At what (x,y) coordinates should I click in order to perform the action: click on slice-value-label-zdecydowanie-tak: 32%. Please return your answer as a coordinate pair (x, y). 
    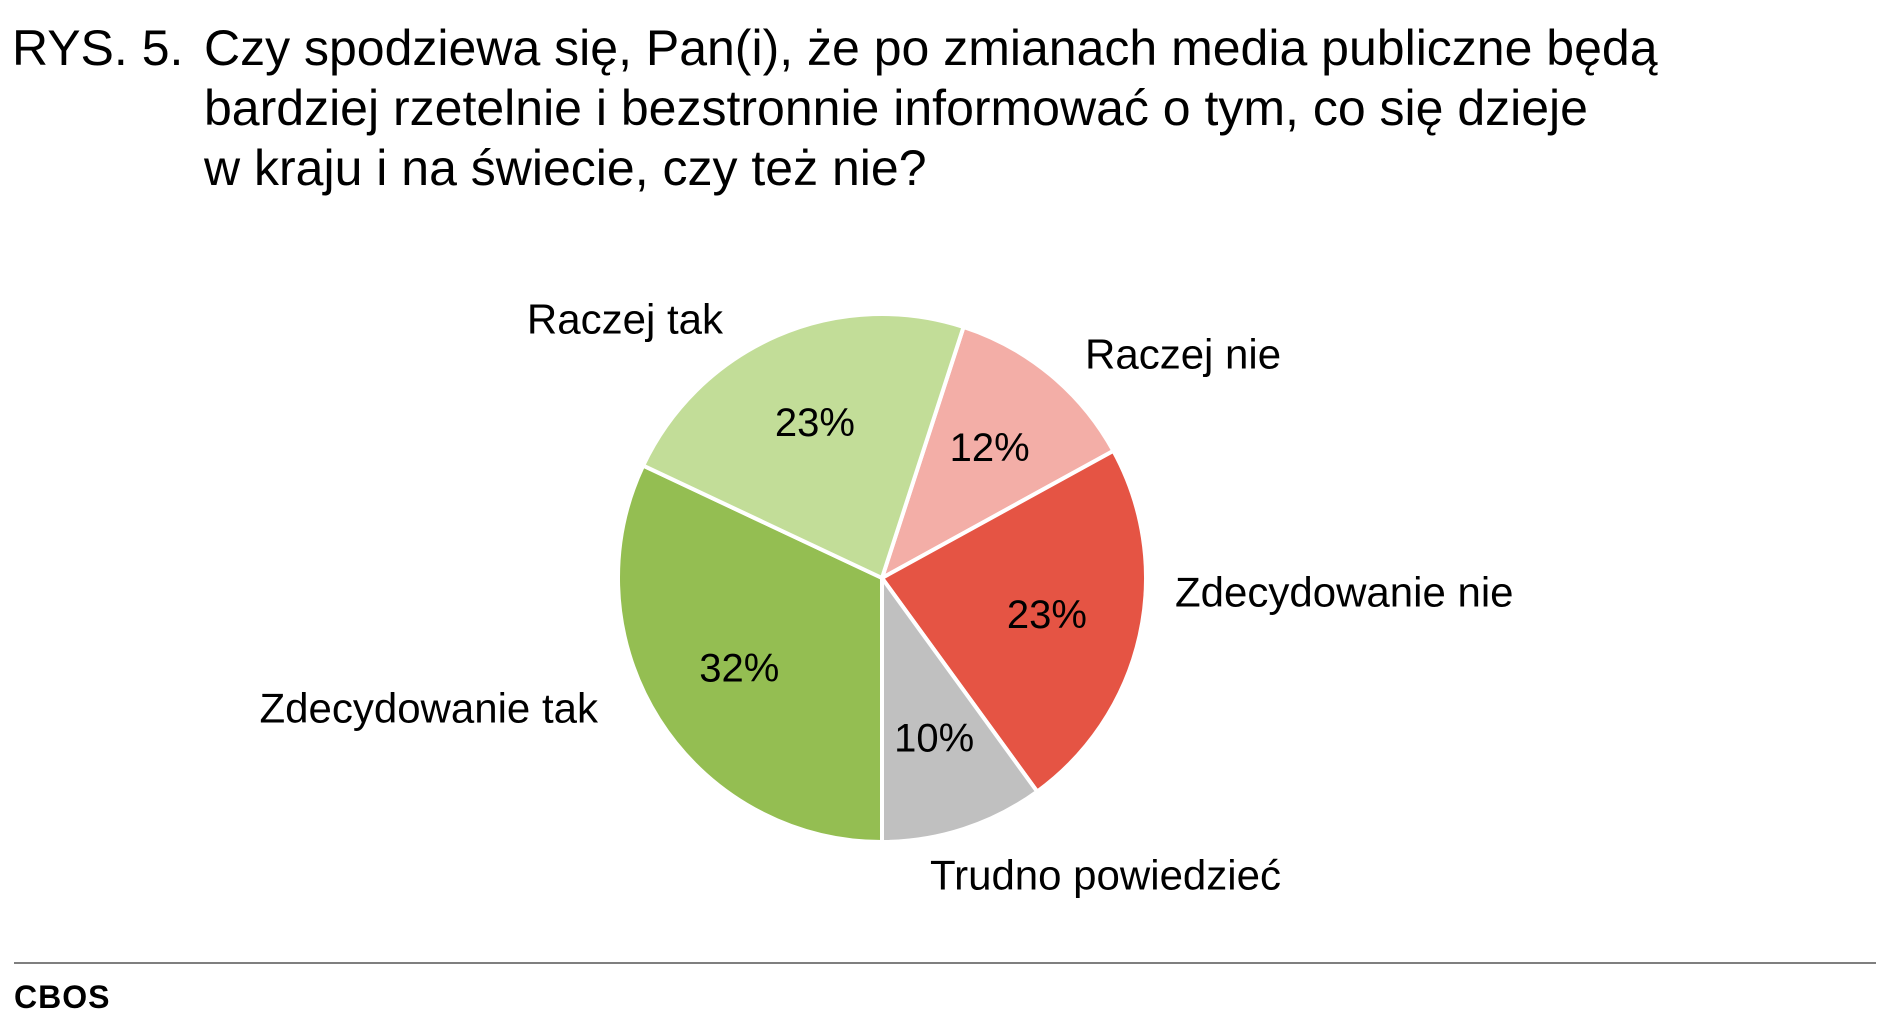
    Looking at the image, I should click on (739, 669).